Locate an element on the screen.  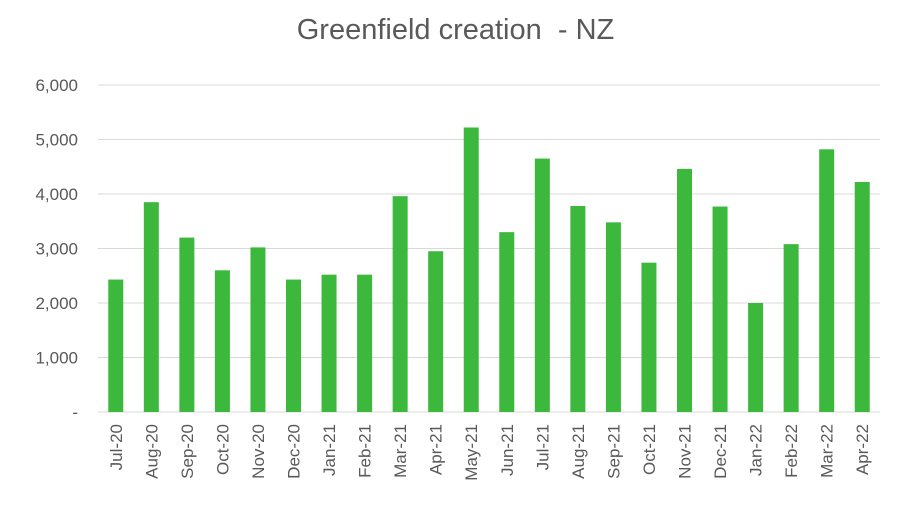
y-tick-label: - is located at coordinates (75, 412).